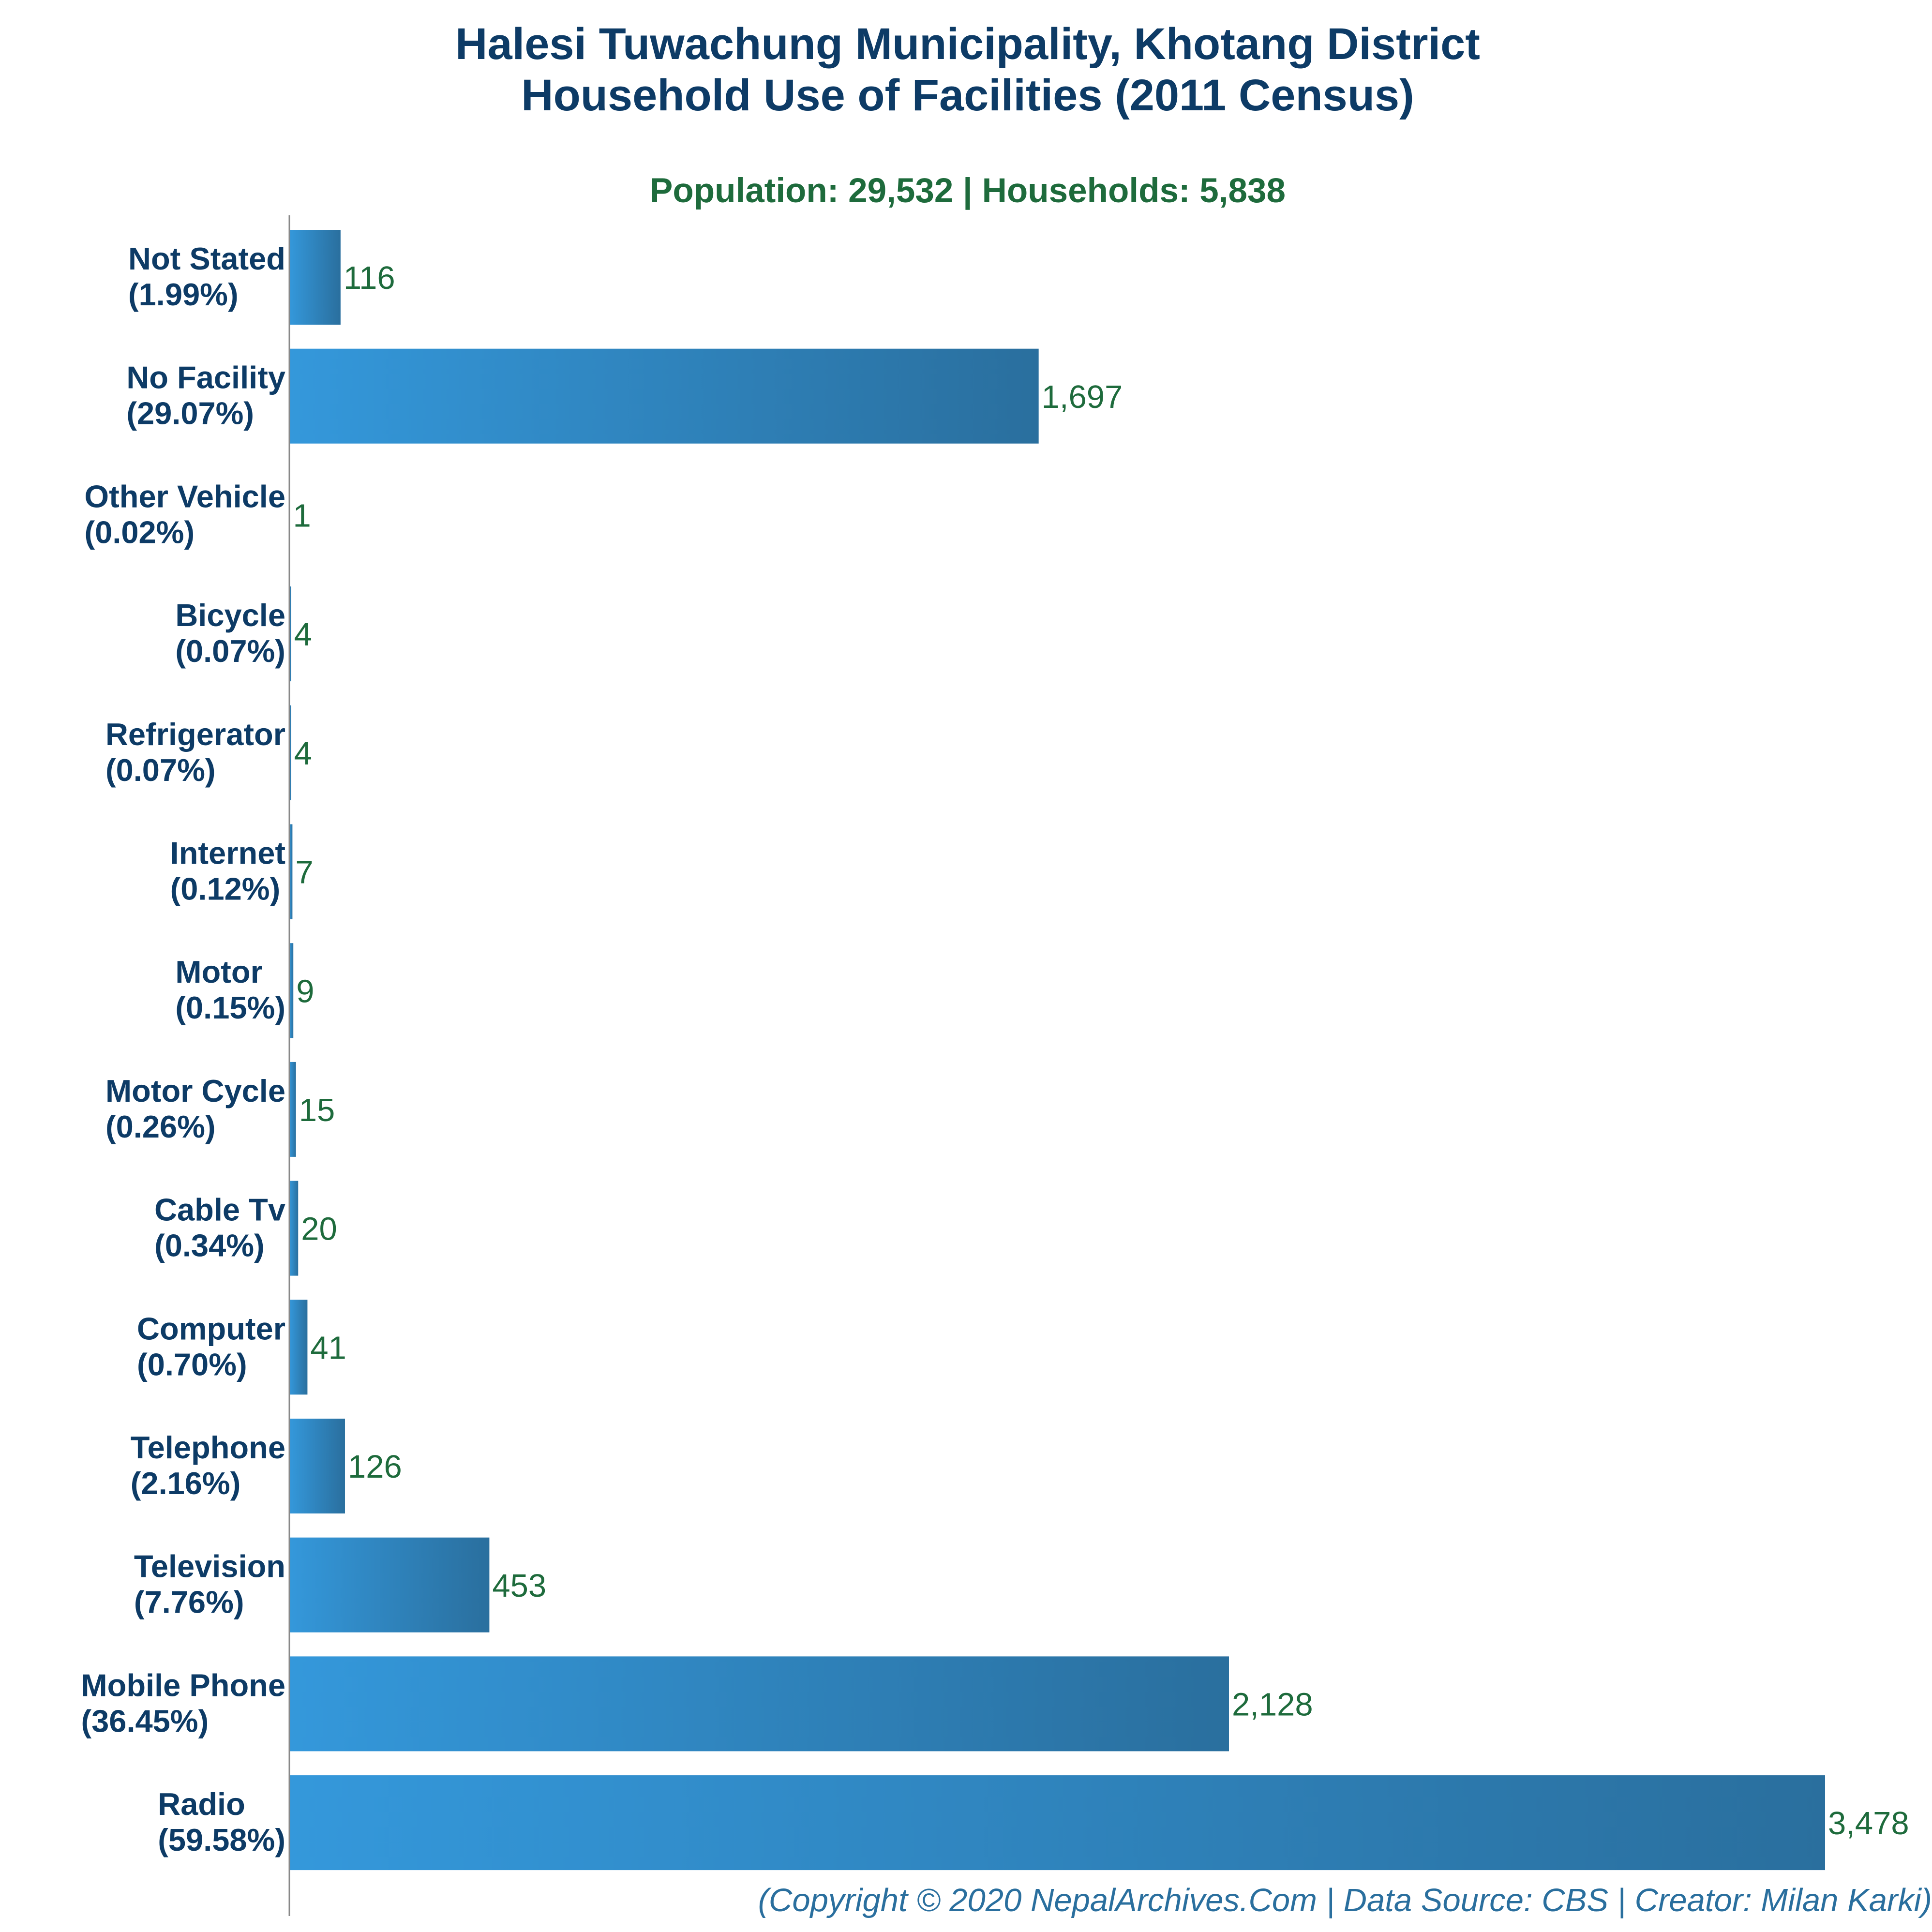 The image size is (1932, 1932). I want to click on category-name: Computer, so click(211, 1328).